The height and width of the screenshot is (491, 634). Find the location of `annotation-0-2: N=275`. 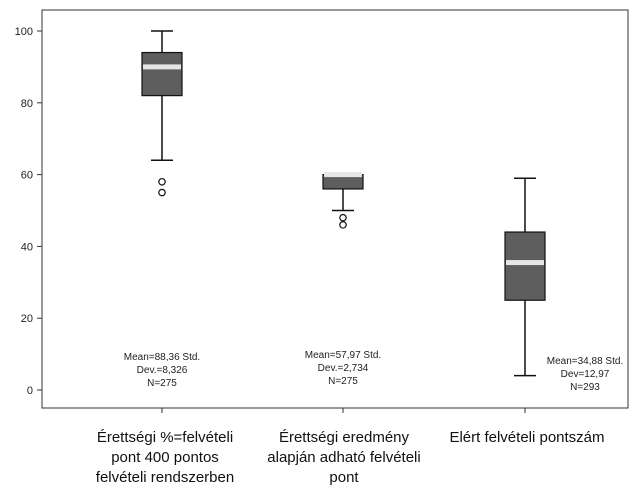

annotation-0-2: N=275 is located at coordinates (162, 383).